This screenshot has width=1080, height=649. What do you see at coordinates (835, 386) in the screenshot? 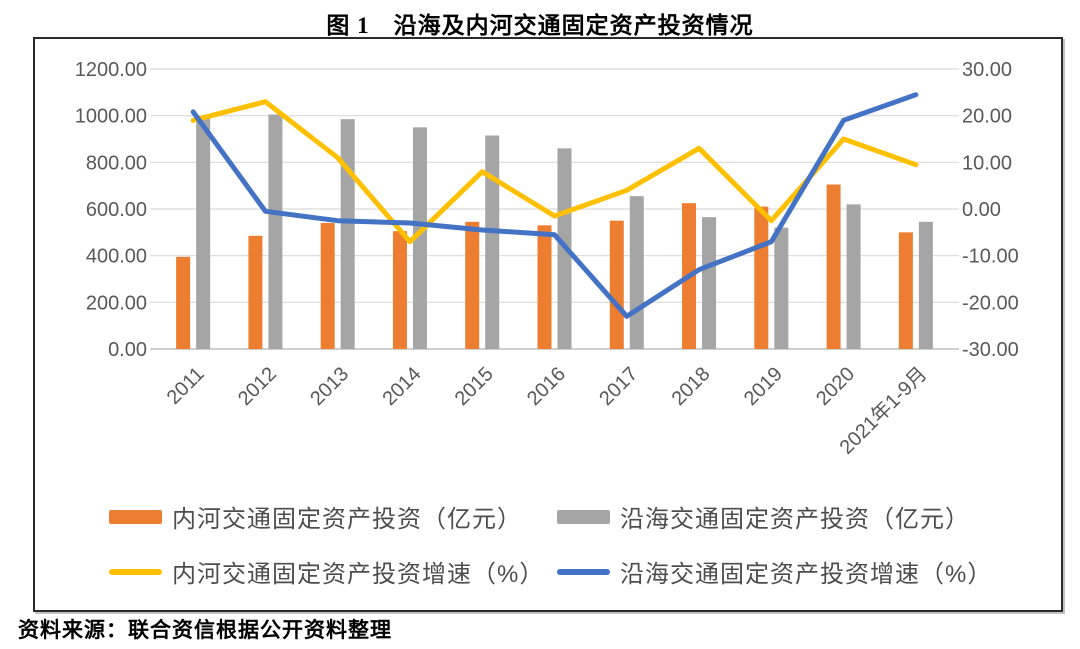
I see `x-axis-label: 2020` at bounding box center [835, 386].